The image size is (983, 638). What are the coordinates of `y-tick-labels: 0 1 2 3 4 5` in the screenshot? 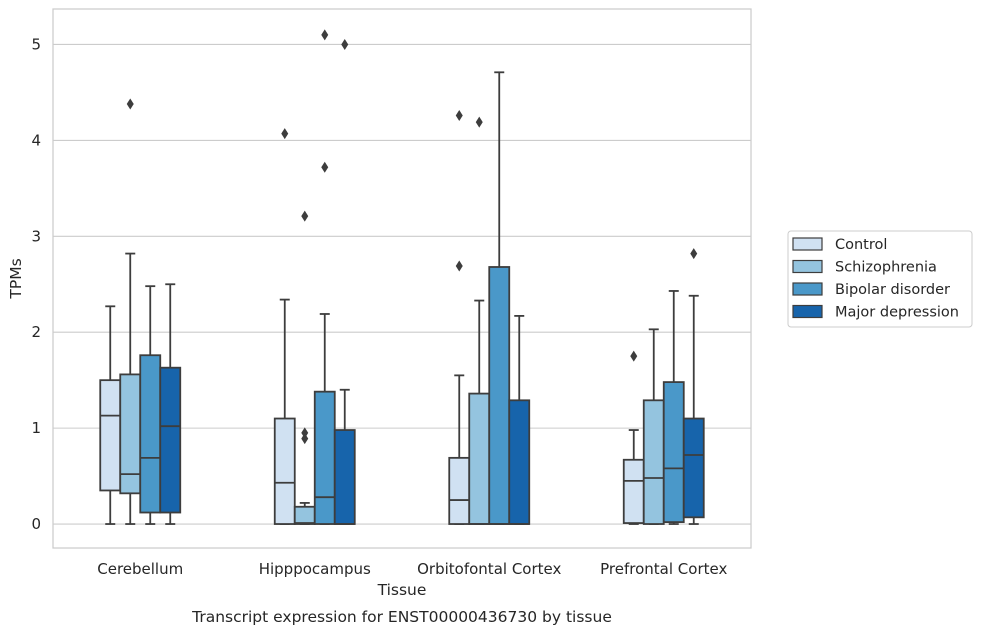 It's located at (36, 284).